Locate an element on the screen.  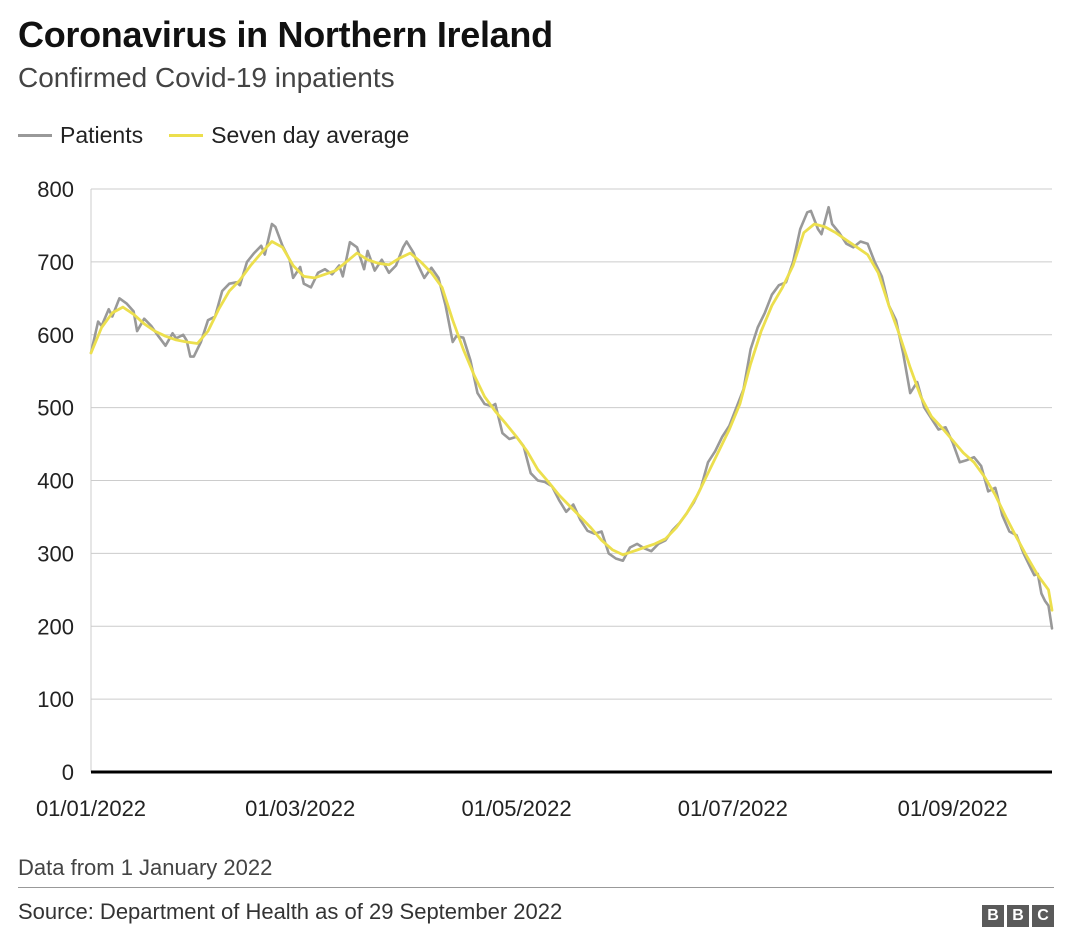
legend-swatch-patients is located at coordinates (35, 135).